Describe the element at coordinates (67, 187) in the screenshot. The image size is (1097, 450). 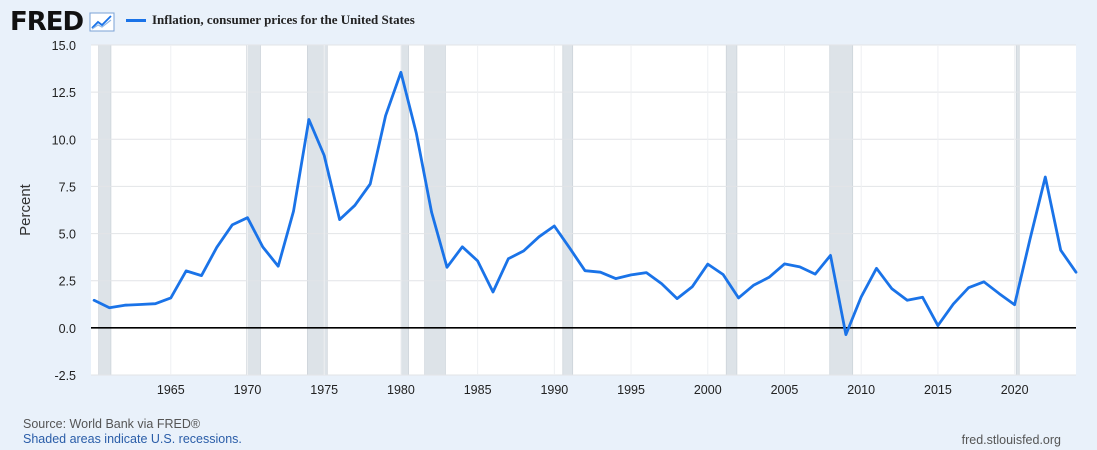
I see `y-tick-label: 7.5` at that location.